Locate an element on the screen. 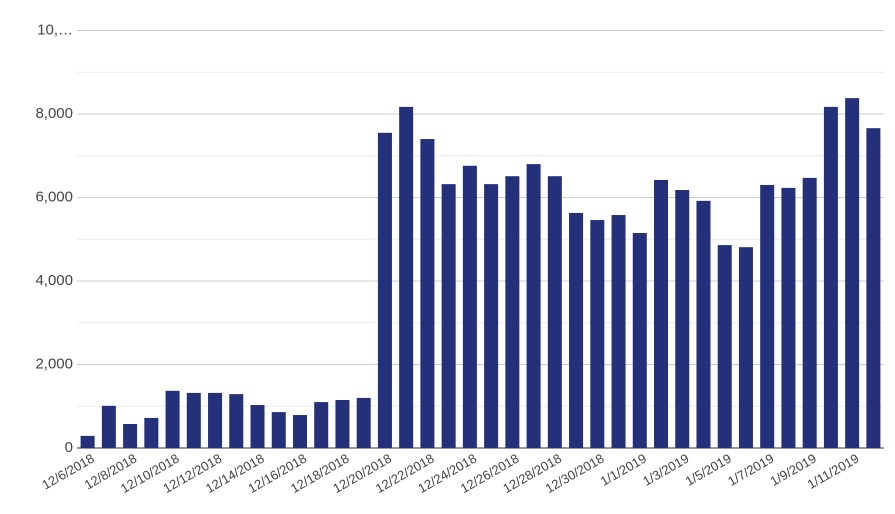 This screenshot has width=895, height=514. x-tick-label: 1/5/2019 is located at coordinates (708, 470).